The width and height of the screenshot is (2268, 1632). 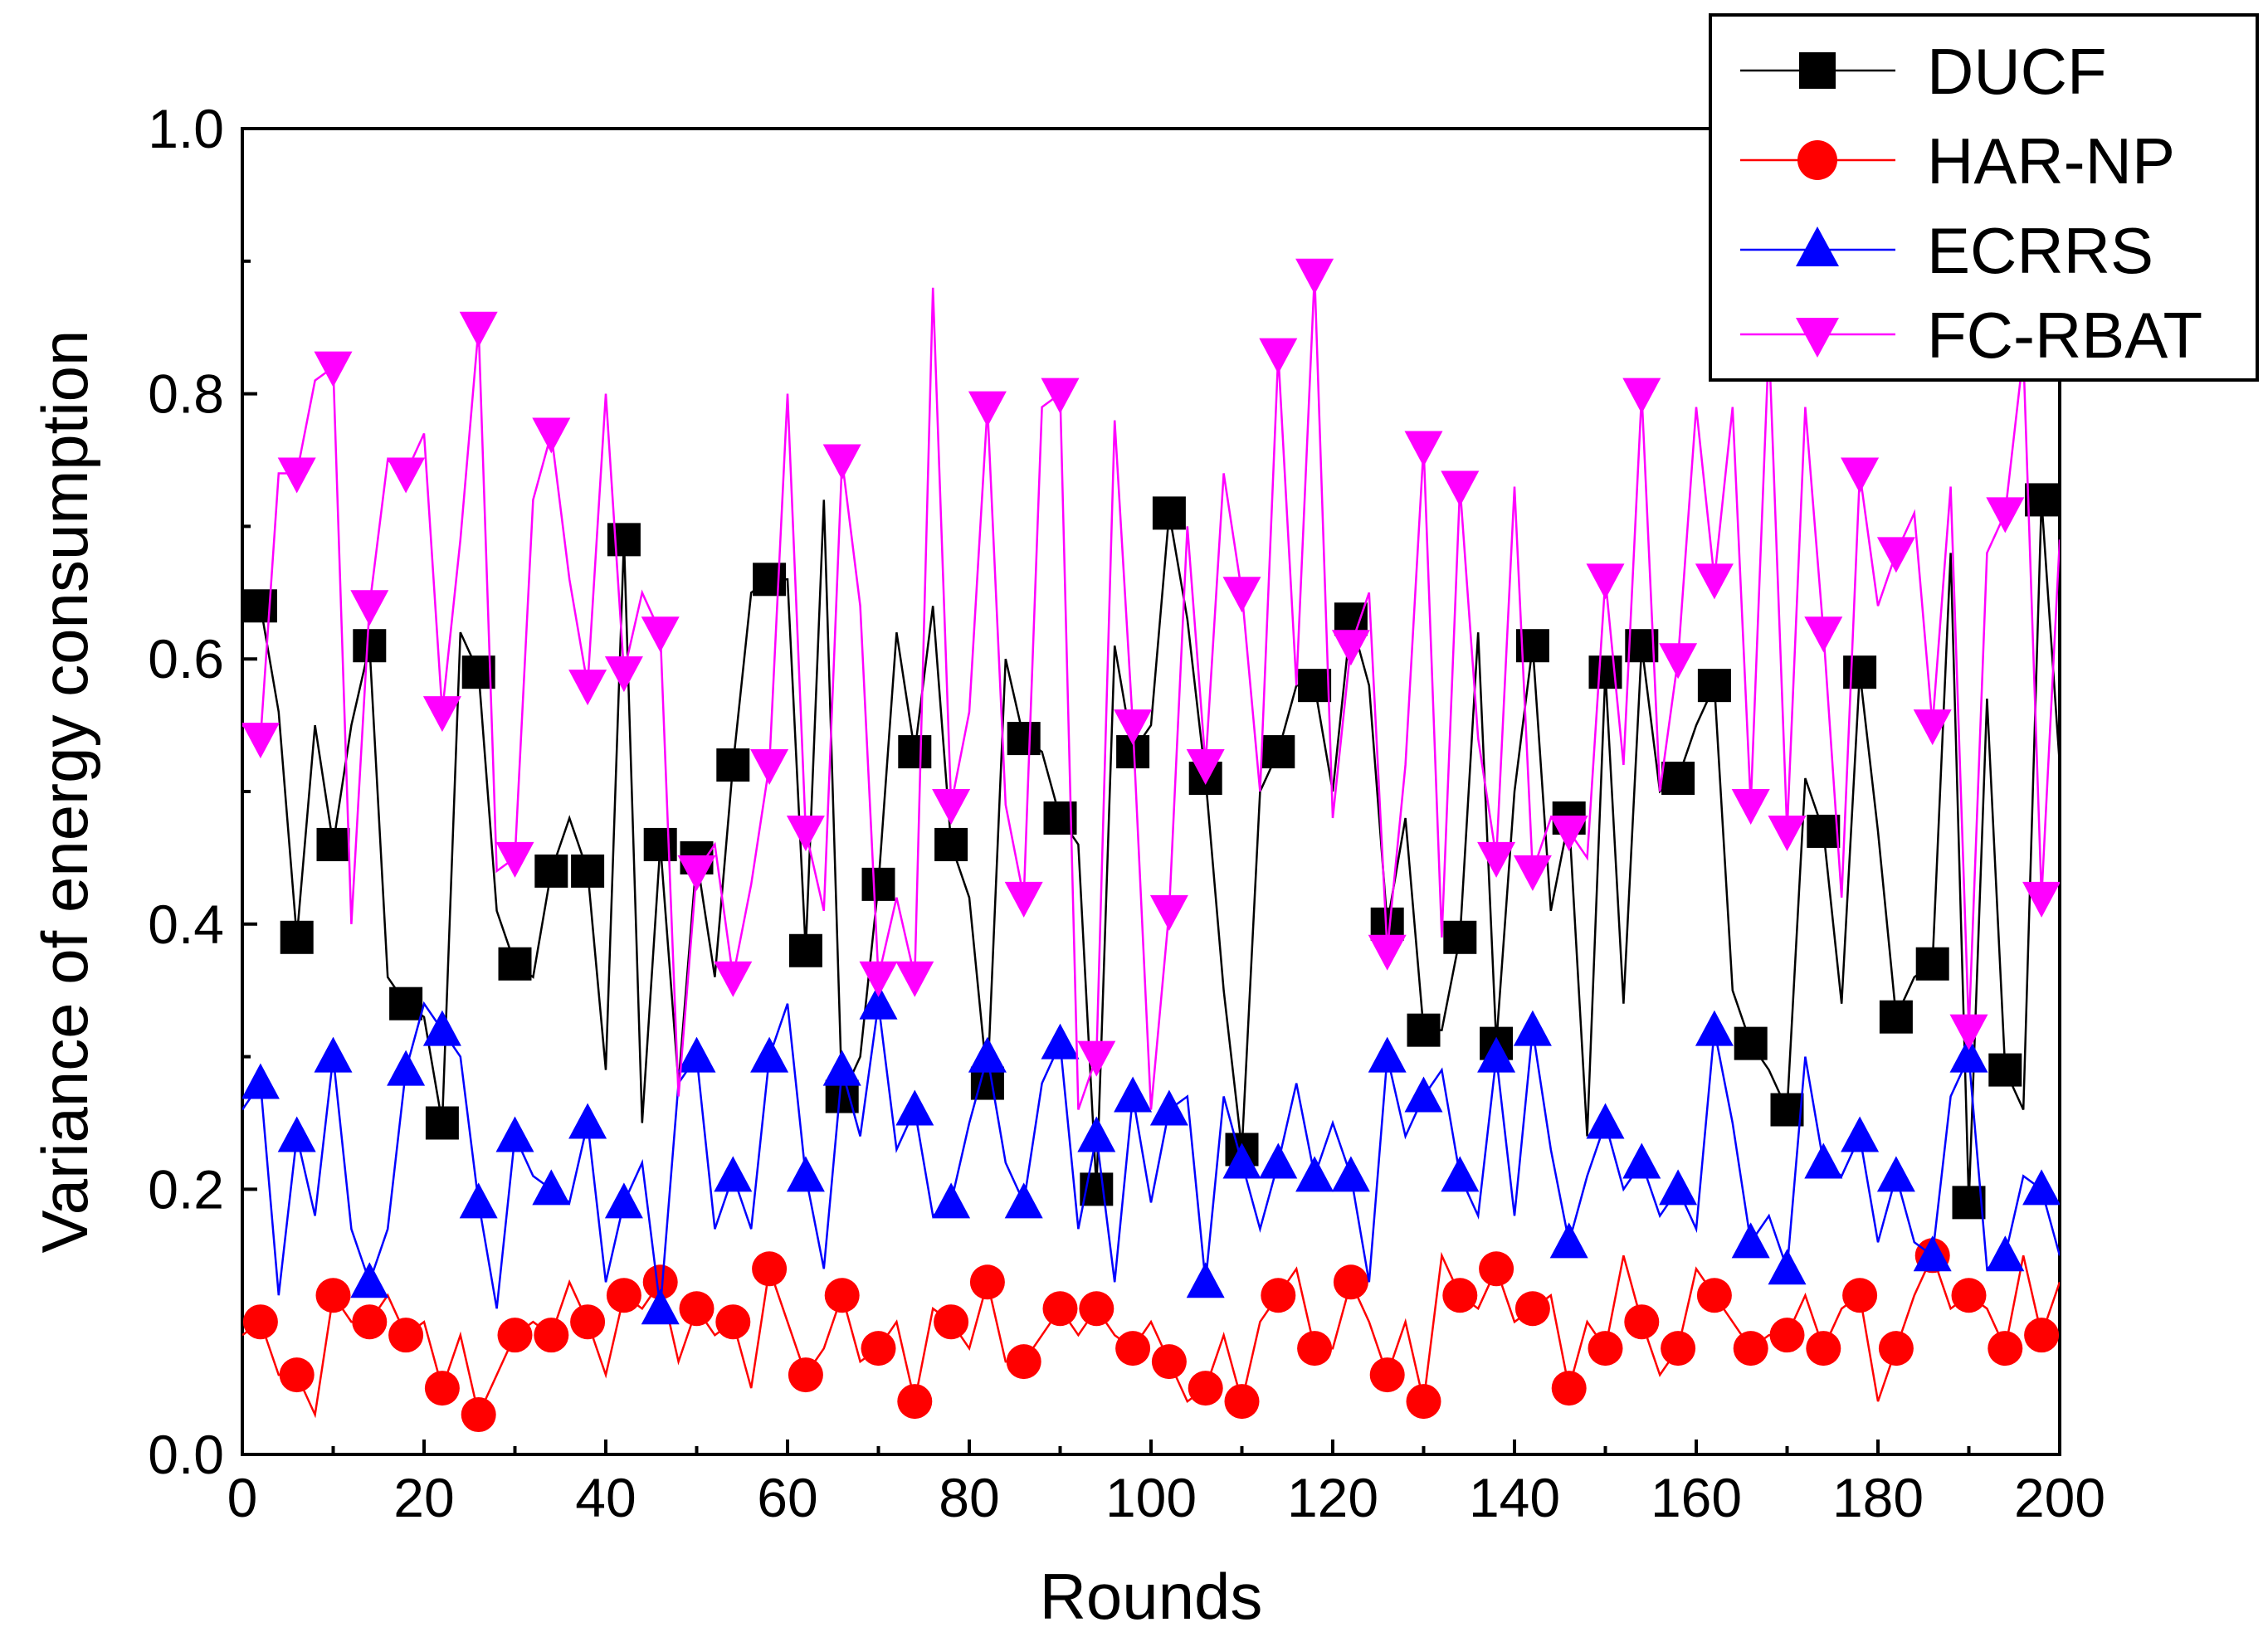 What do you see at coordinates (1151, 1497) in the screenshot?
I see `x-tick-label: 100` at bounding box center [1151, 1497].